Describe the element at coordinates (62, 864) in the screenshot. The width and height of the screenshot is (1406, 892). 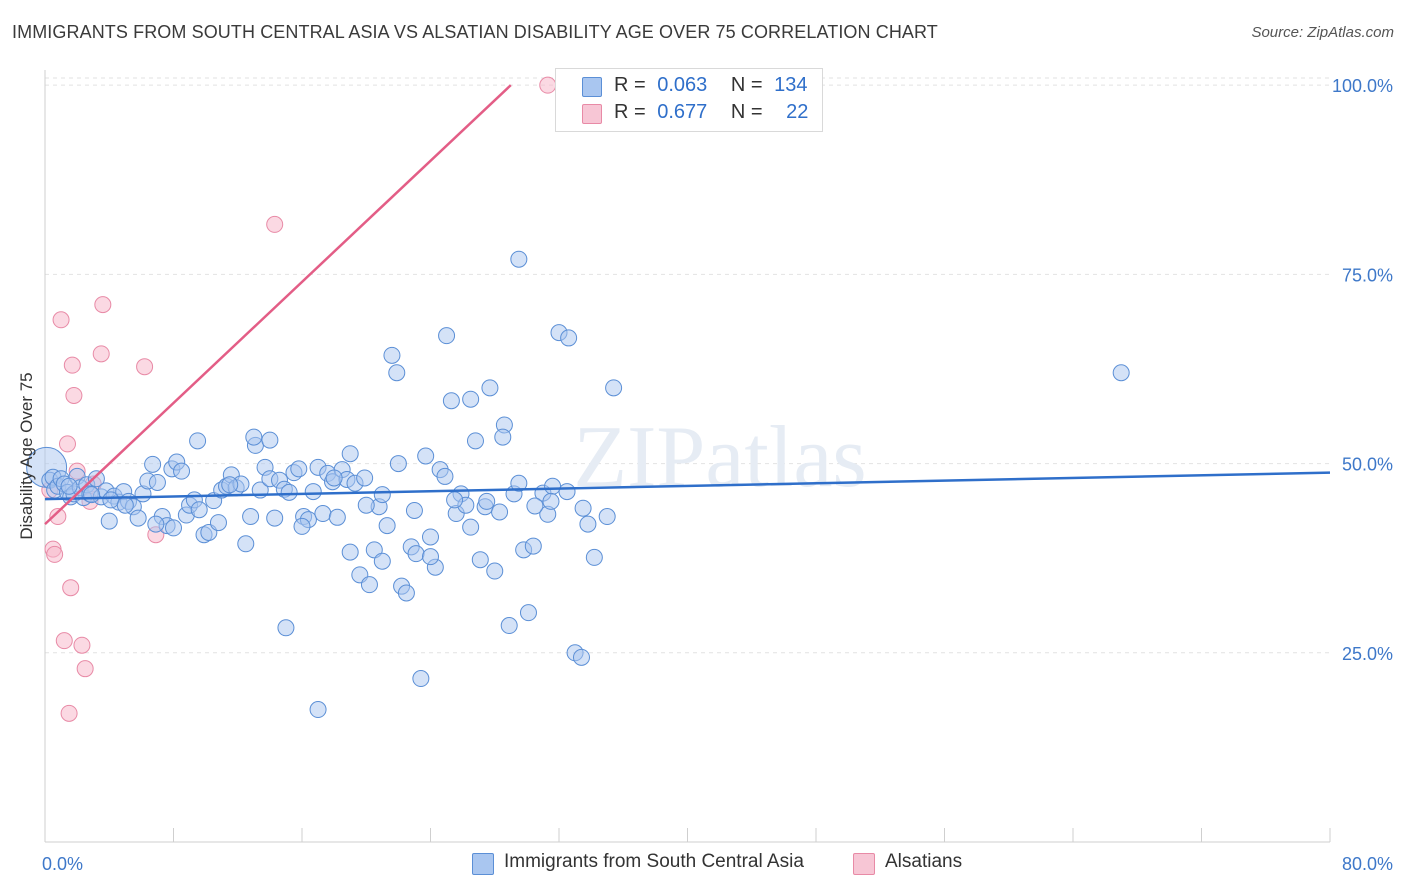
I see `x-tick-label: 0.0%` at that location.